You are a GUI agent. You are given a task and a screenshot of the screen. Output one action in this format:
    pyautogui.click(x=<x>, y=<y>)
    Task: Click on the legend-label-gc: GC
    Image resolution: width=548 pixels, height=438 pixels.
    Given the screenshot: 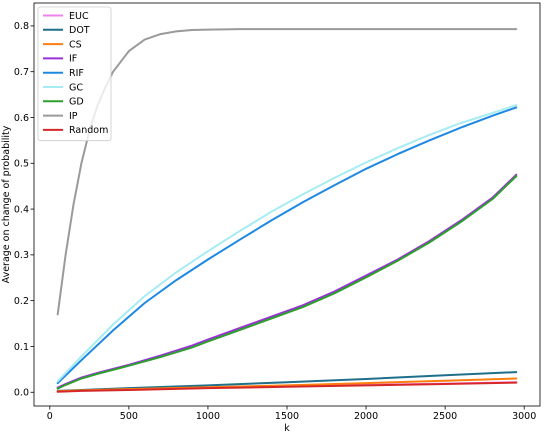 What is the action you would take?
    pyautogui.click(x=76, y=87)
    